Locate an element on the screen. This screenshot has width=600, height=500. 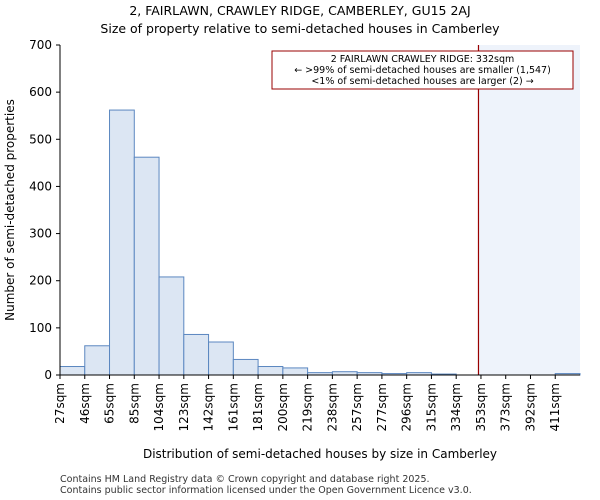
histogram-bar-65sqm is located at coordinates (122, 242).